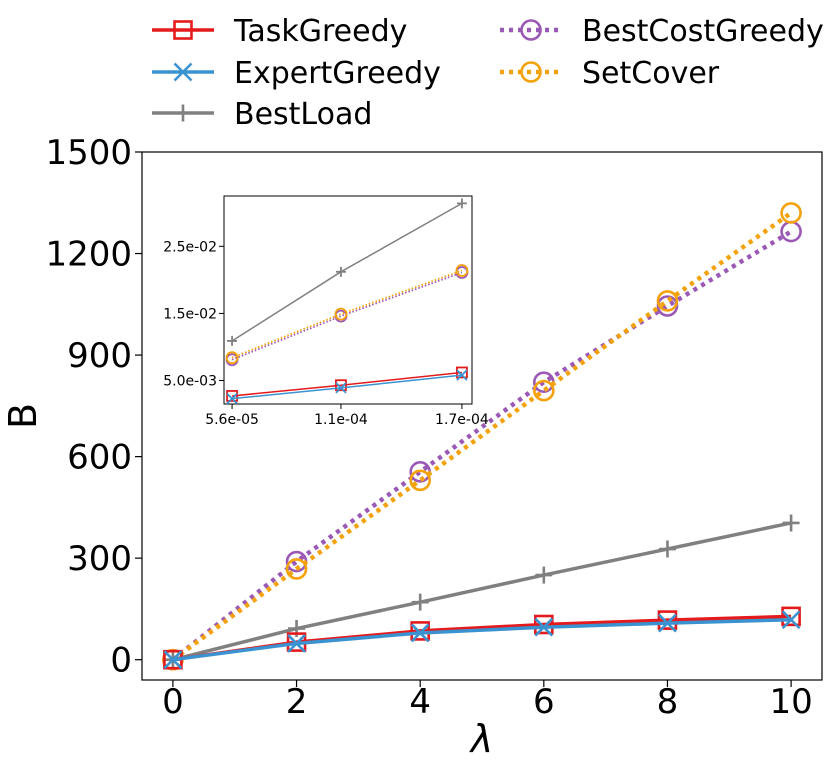 Image resolution: width=830 pixels, height=767 pixels. Describe the element at coordinates (297, 702) in the screenshot. I see `x-tick-label: 2` at that location.